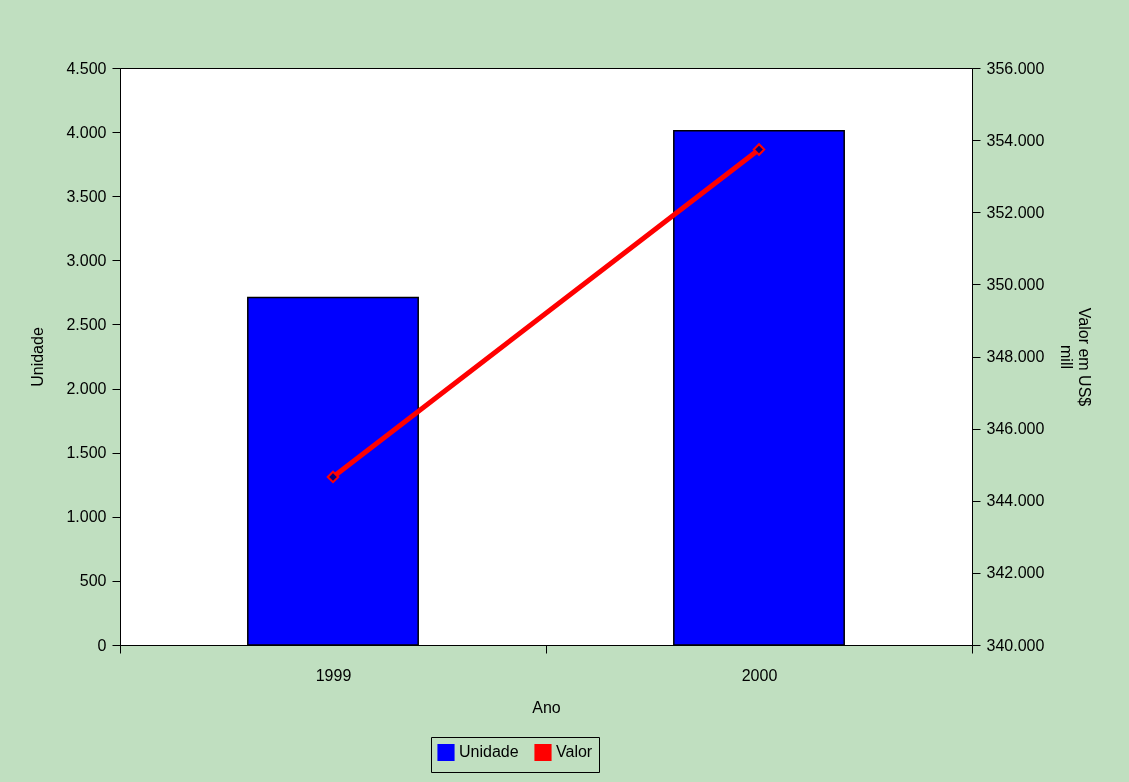 Image resolution: width=1129 pixels, height=782 pixels. Describe the element at coordinates (86, 68) in the screenshot. I see `y-tick-label: 4.500` at that location.